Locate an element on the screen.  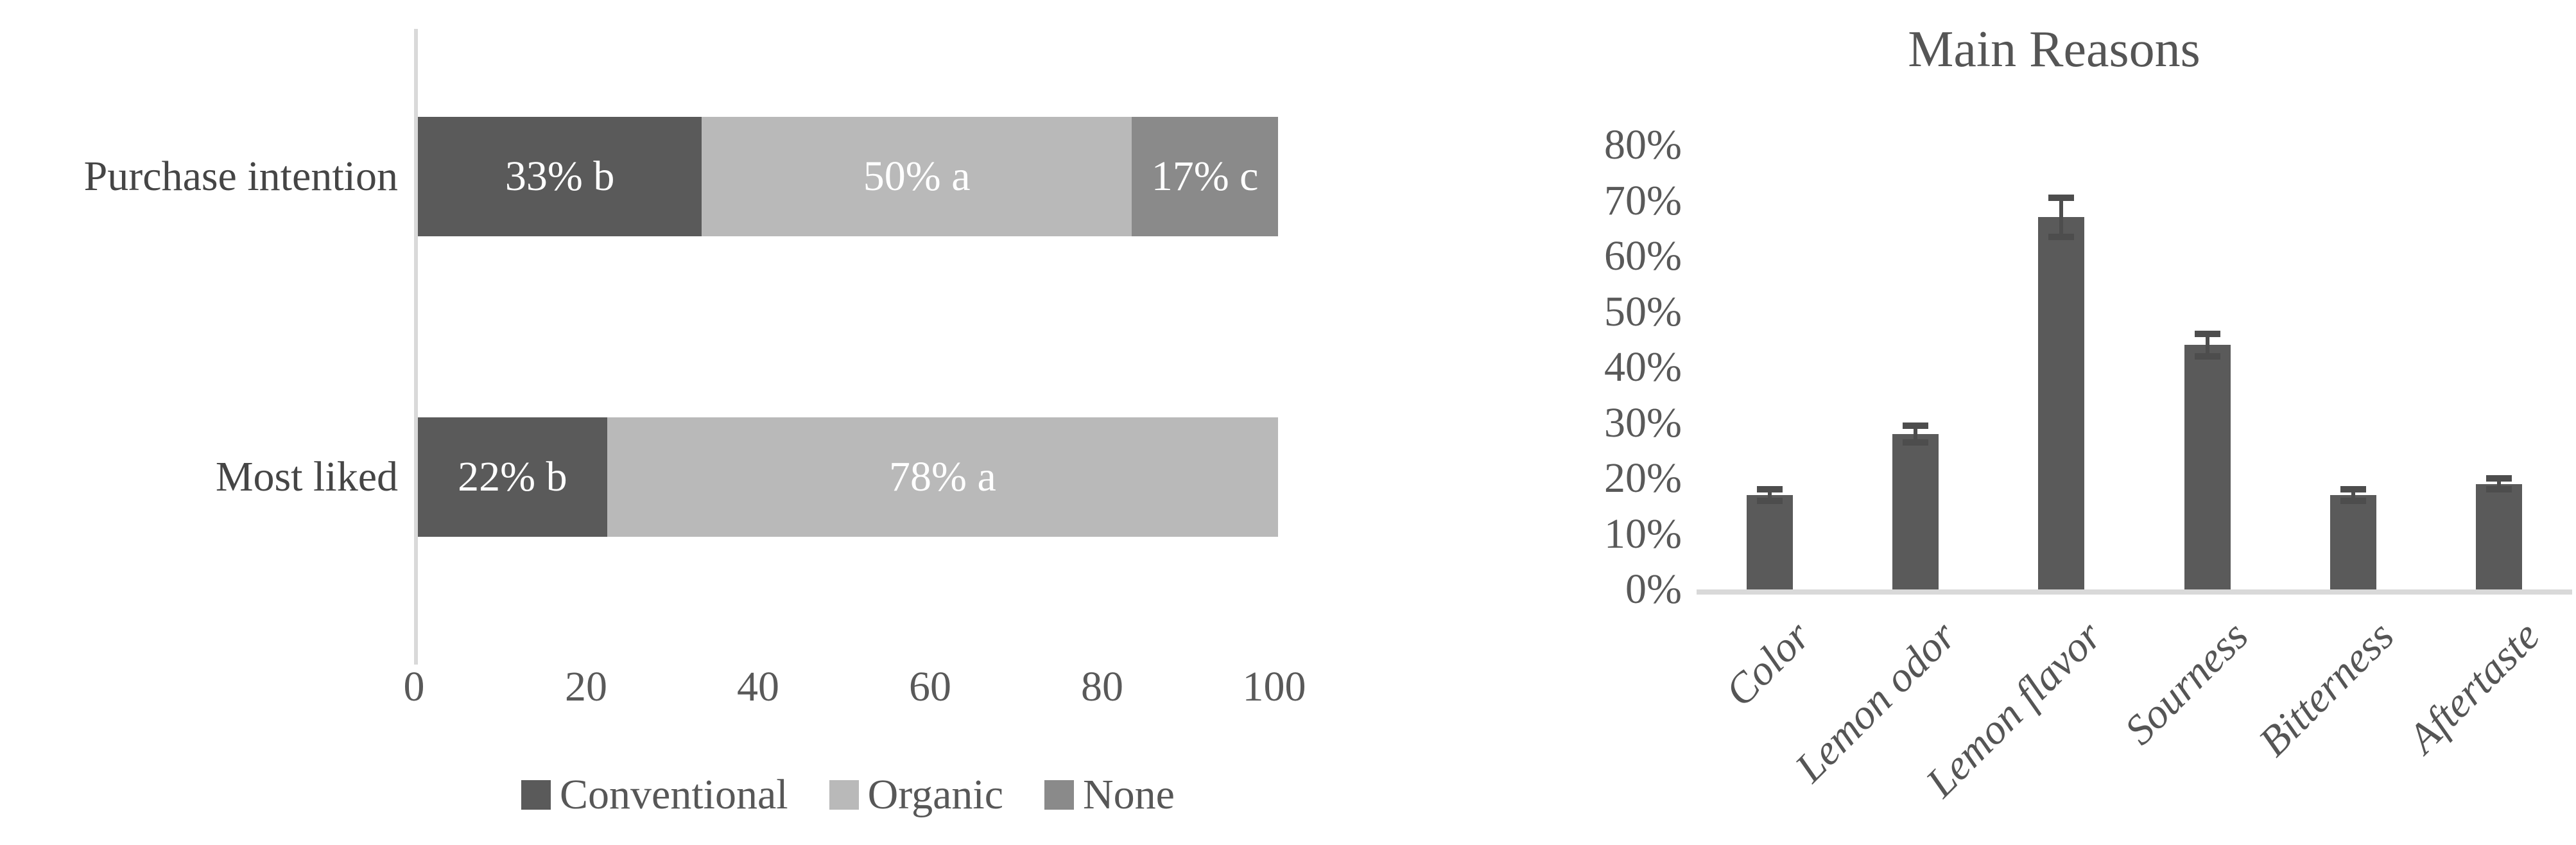
bar-segment-none: 17% c is located at coordinates (1205, 176).